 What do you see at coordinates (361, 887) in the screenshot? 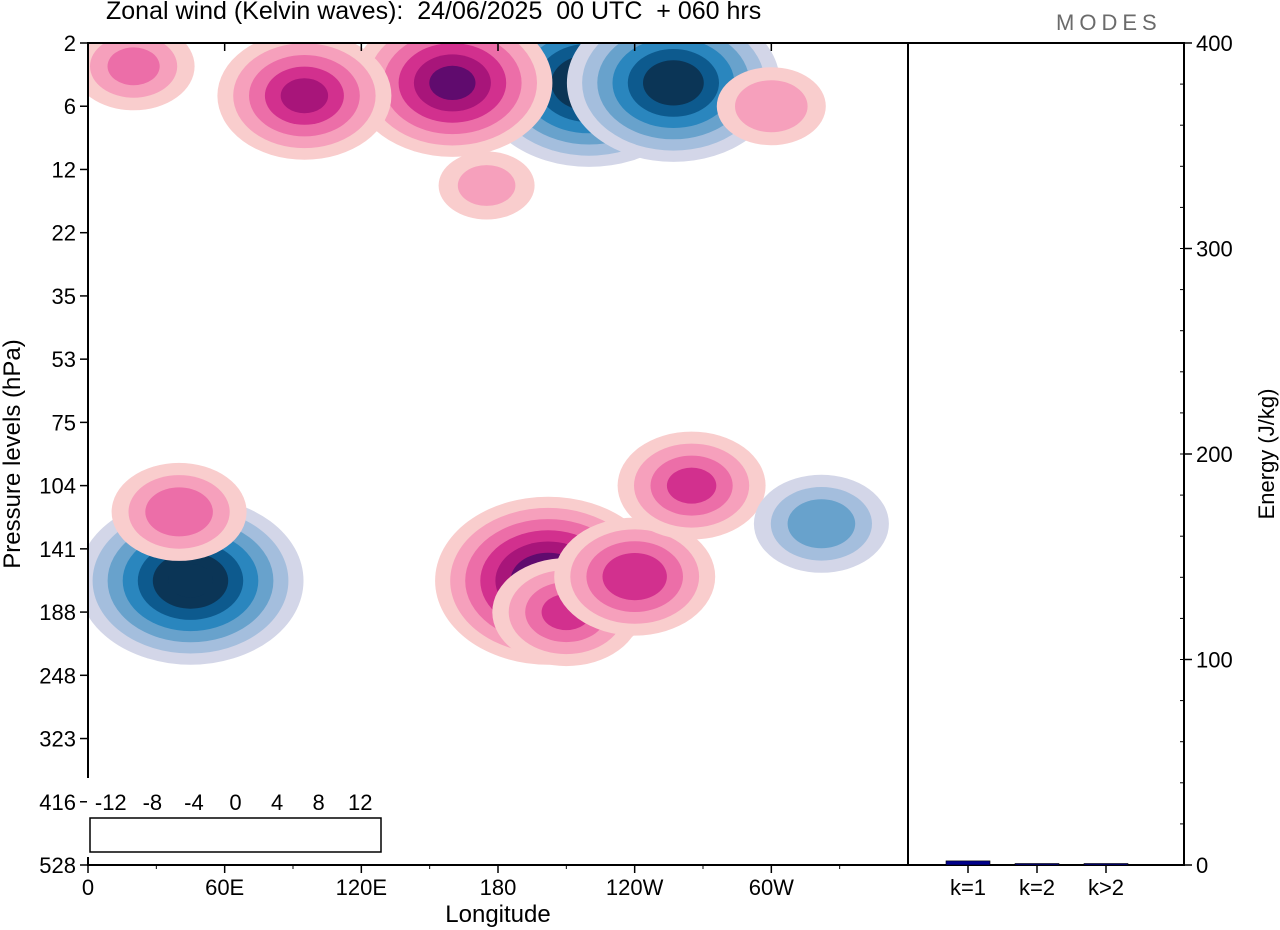
I see `x-tick-label: 120E` at bounding box center [361, 887].